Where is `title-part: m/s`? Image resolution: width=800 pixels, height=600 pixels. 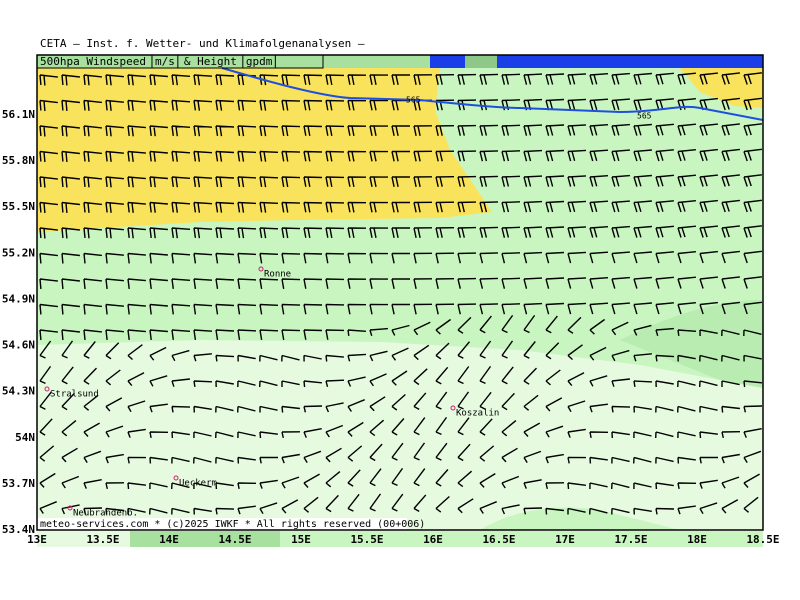 title-part: m/s is located at coordinates (165, 61).